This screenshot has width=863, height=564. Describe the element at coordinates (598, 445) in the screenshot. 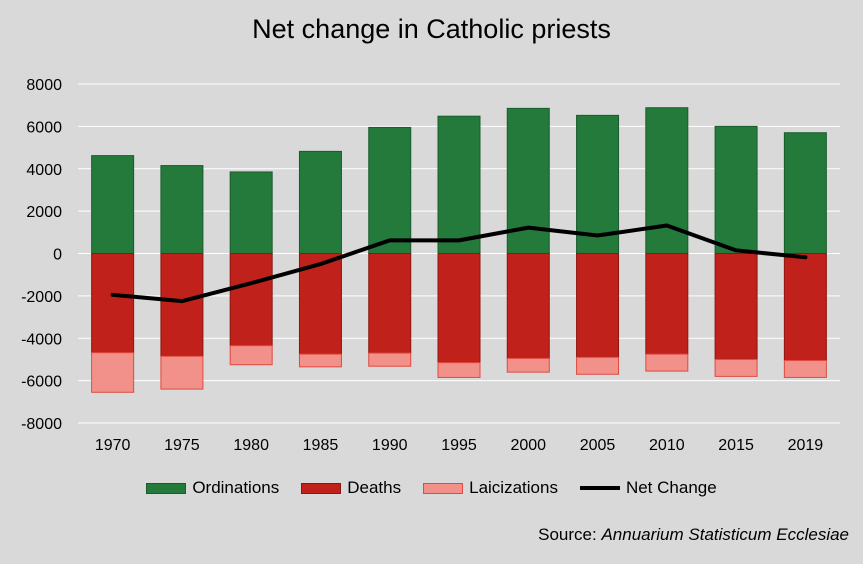

I see `x-tick-label: 2005` at that location.